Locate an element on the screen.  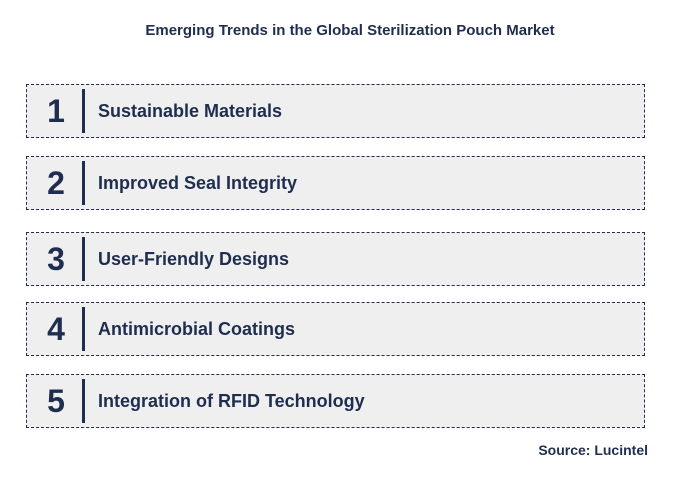
trend-label: Improved Seal Integrity is located at coordinates (198, 182).